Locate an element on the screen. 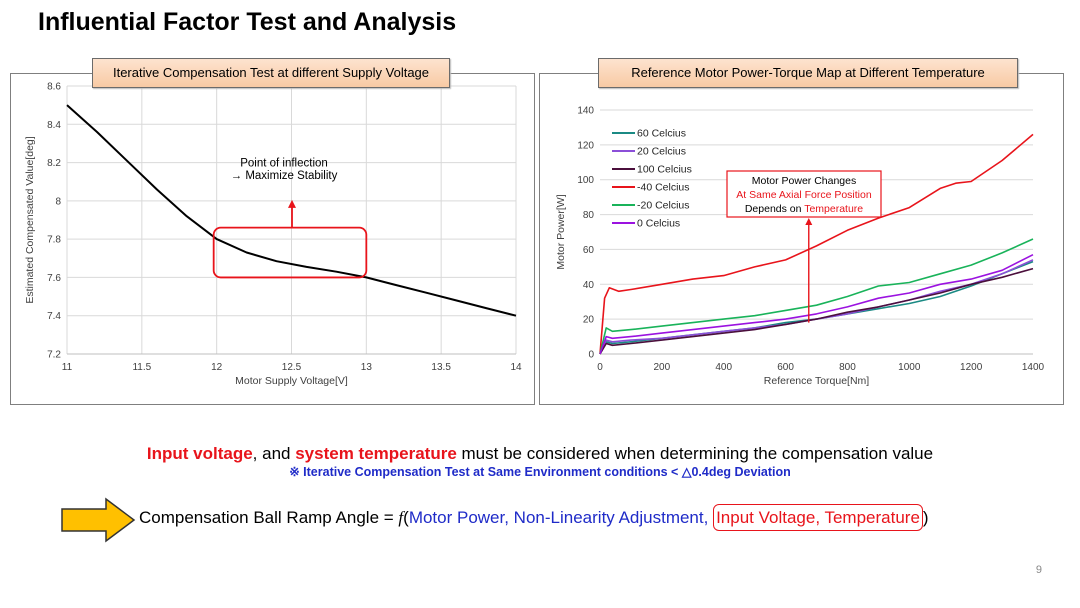 This screenshot has width=1080, height=608. y-tick-label: 0 is located at coordinates (591, 355).